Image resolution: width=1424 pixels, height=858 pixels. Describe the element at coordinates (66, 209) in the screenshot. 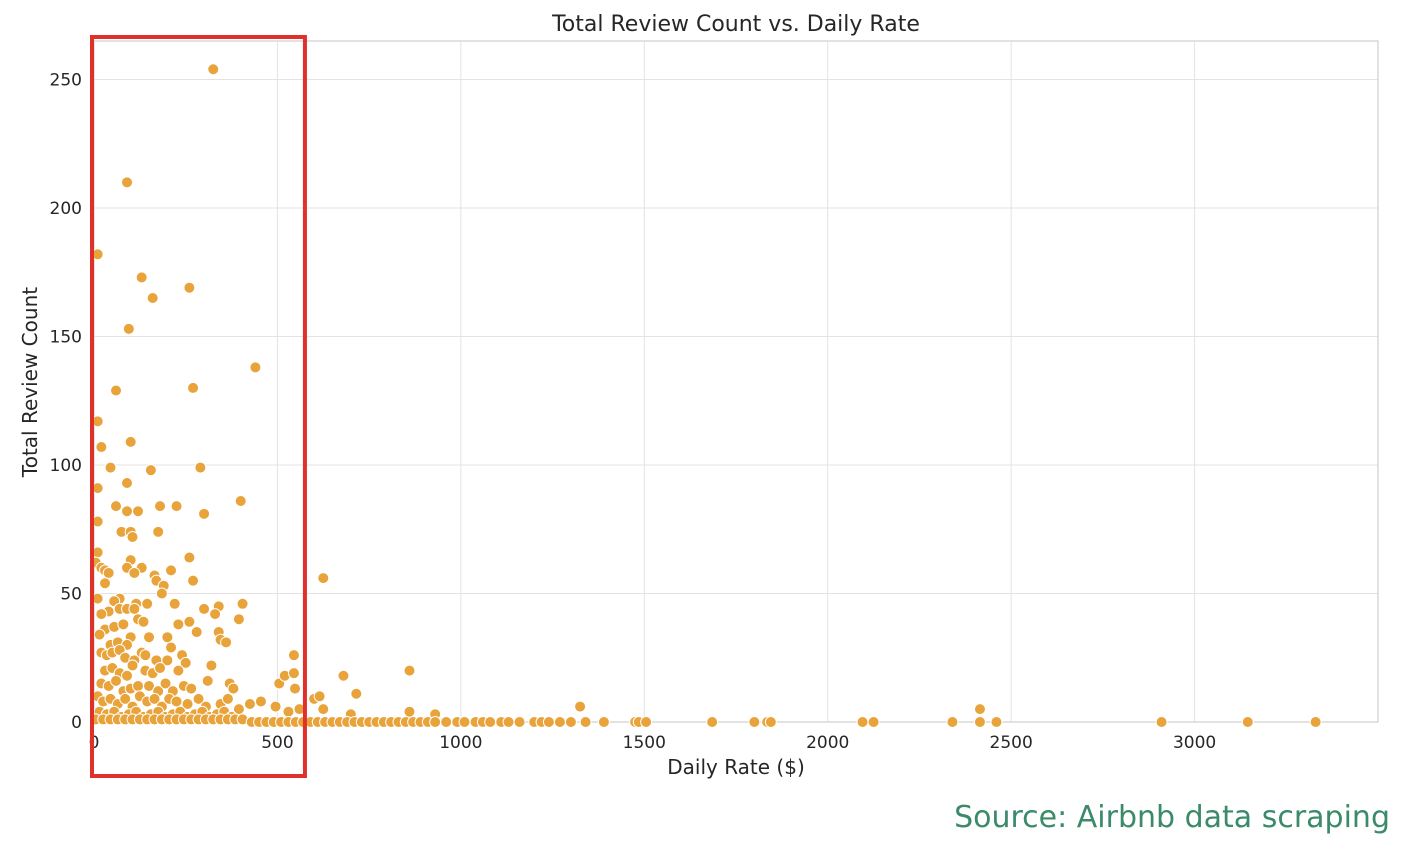

I see `y-tick-label: 200` at that location.